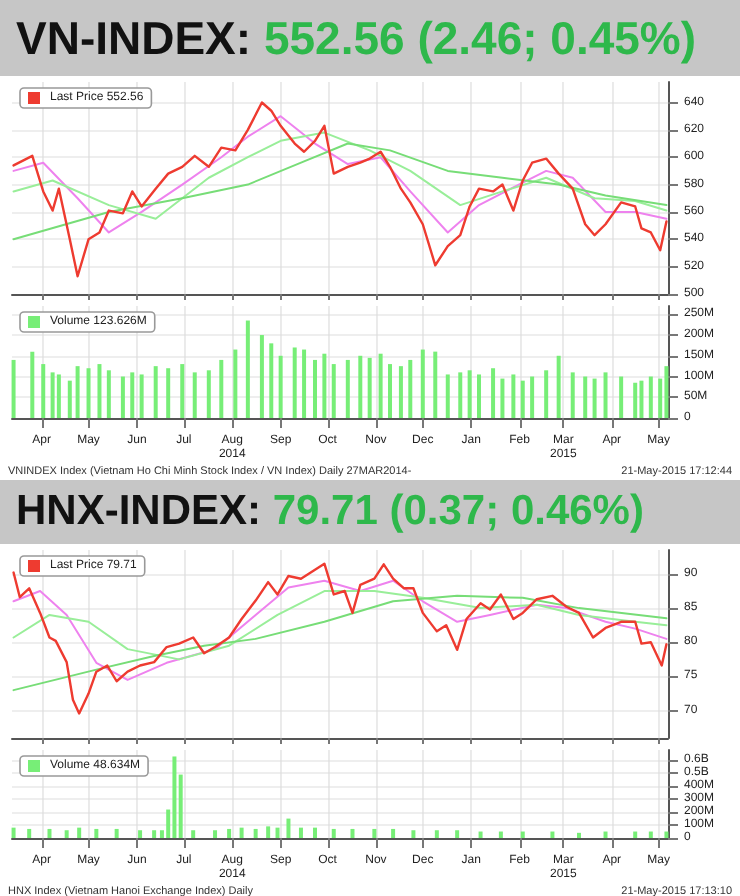 This screenshot has width=740, height=896. What do you see at coordinates (480, 38) in the screenshot?
I see `chart-subtitle: 552.56 (2.46; 0.45%)` at bounding box center [480, 38].